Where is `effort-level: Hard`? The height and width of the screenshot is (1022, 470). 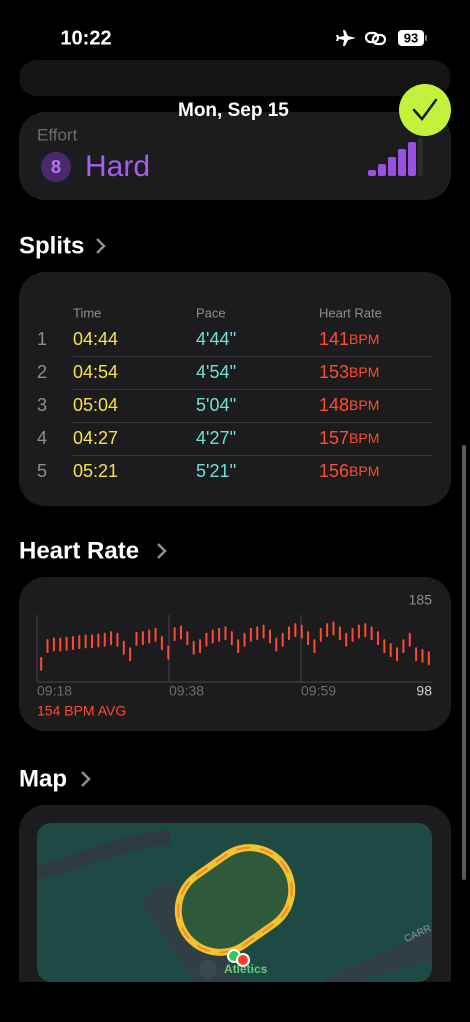 effort-level: Hard is located at coordinates (117, 166).